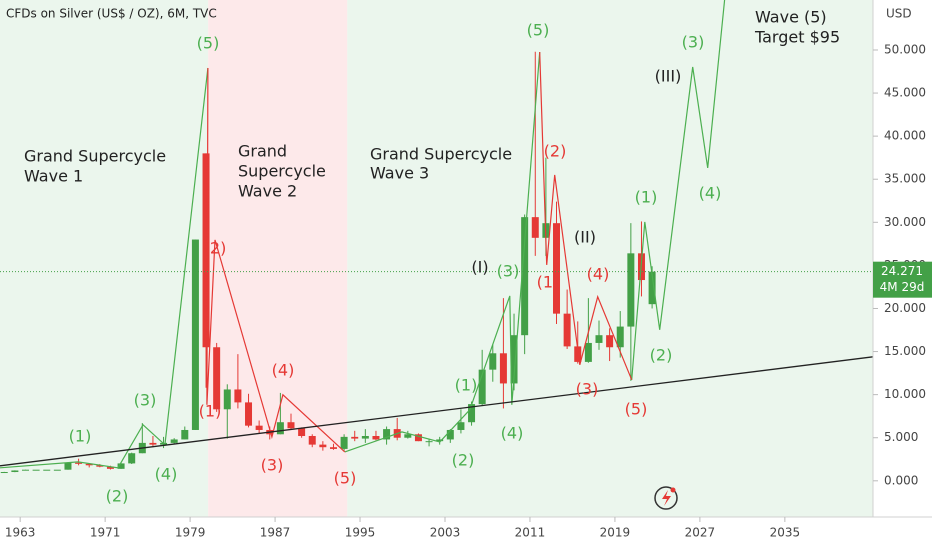  Describe the element at coordinates (797, 37) in the screenshot. I see `note: Target $95` at that location.